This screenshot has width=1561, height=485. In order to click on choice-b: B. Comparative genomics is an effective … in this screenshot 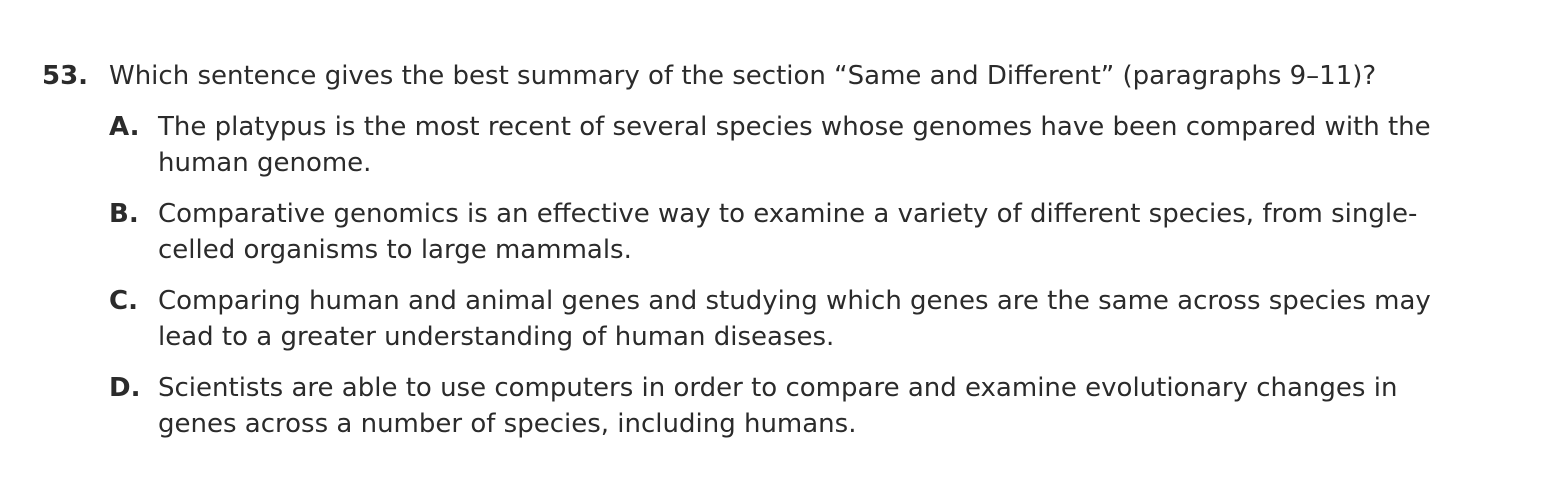, I will do `click(825, 232)`.